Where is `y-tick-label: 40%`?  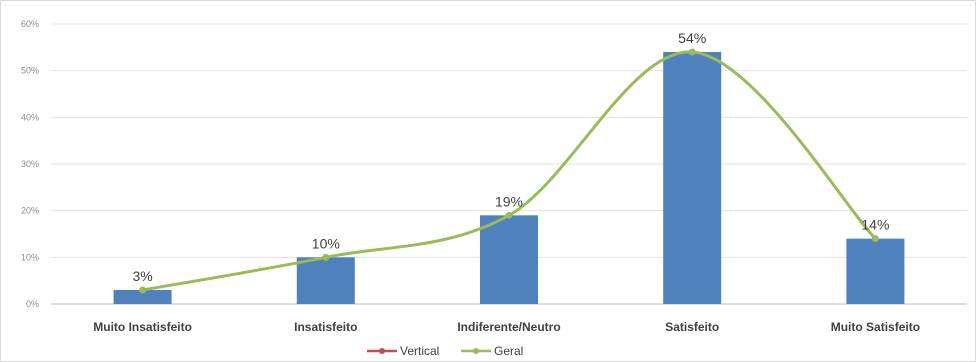 y-tick-label: 40% is located at coordinates (30, 117).